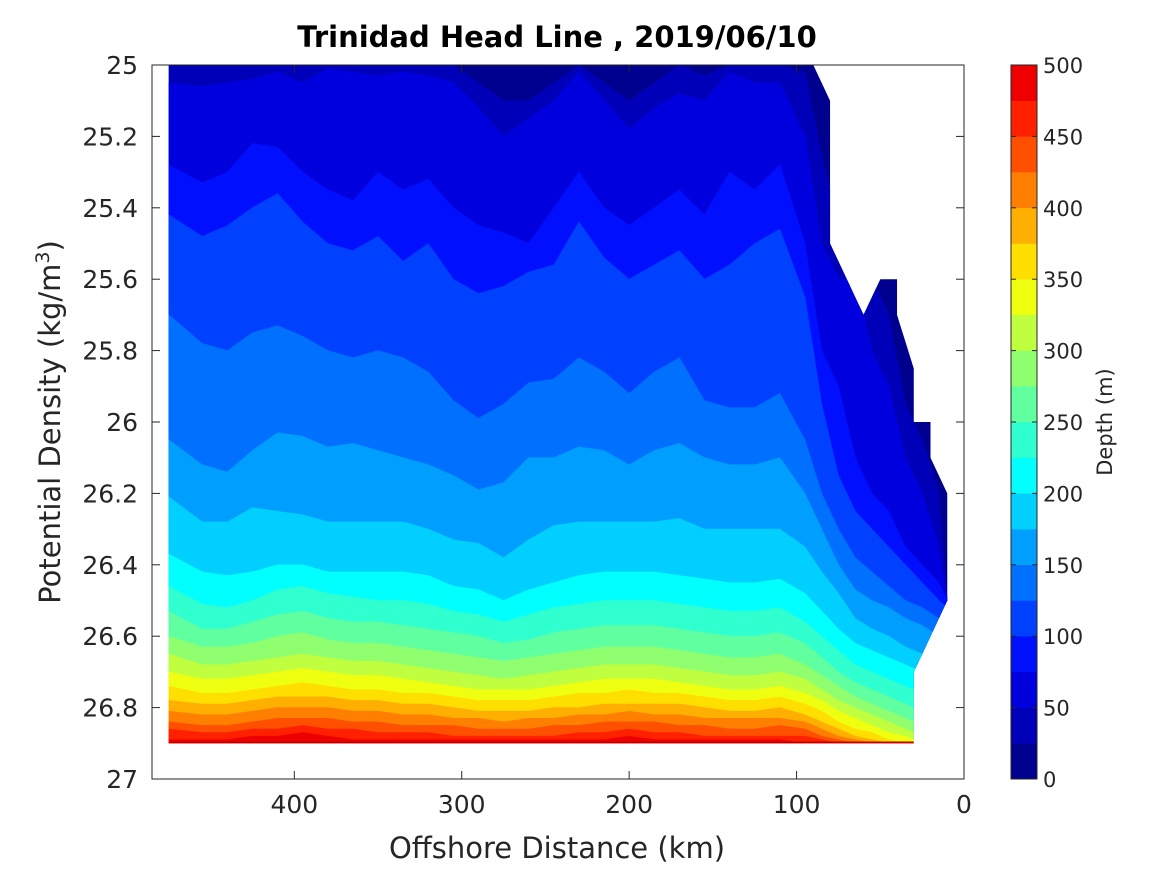 This screenshot has height=875, width=1167. I want to click on colorbar-tick-label: 100, so click(1063, 637).